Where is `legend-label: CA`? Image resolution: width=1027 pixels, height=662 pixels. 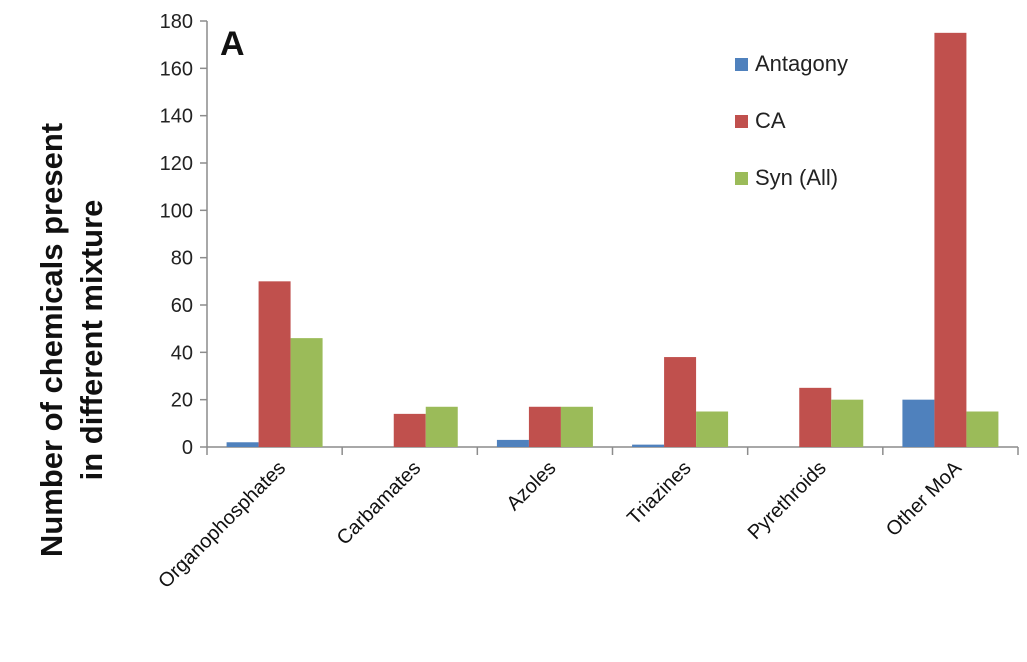
legend-label: CA is located at coordinates (770, 120).